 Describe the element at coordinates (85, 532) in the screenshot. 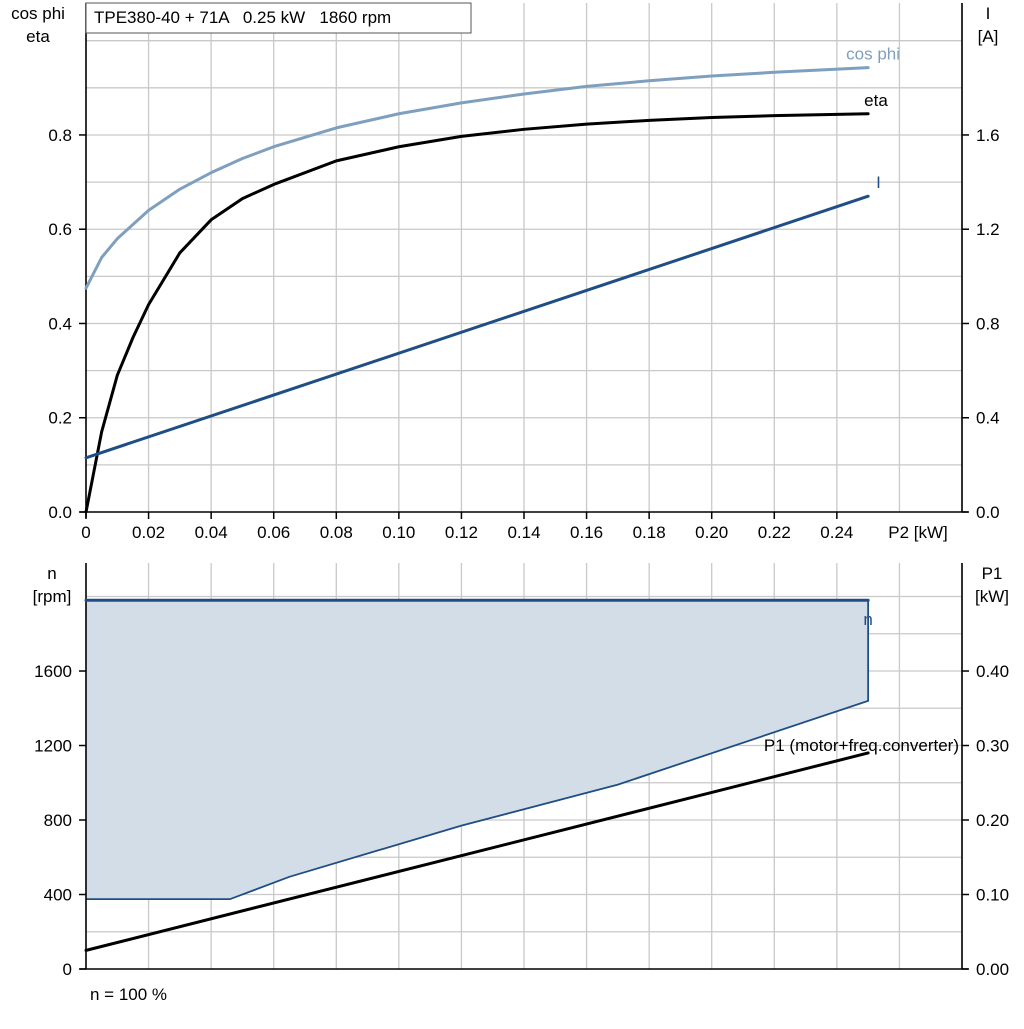

I see `x-tick-label: 0` at that location.